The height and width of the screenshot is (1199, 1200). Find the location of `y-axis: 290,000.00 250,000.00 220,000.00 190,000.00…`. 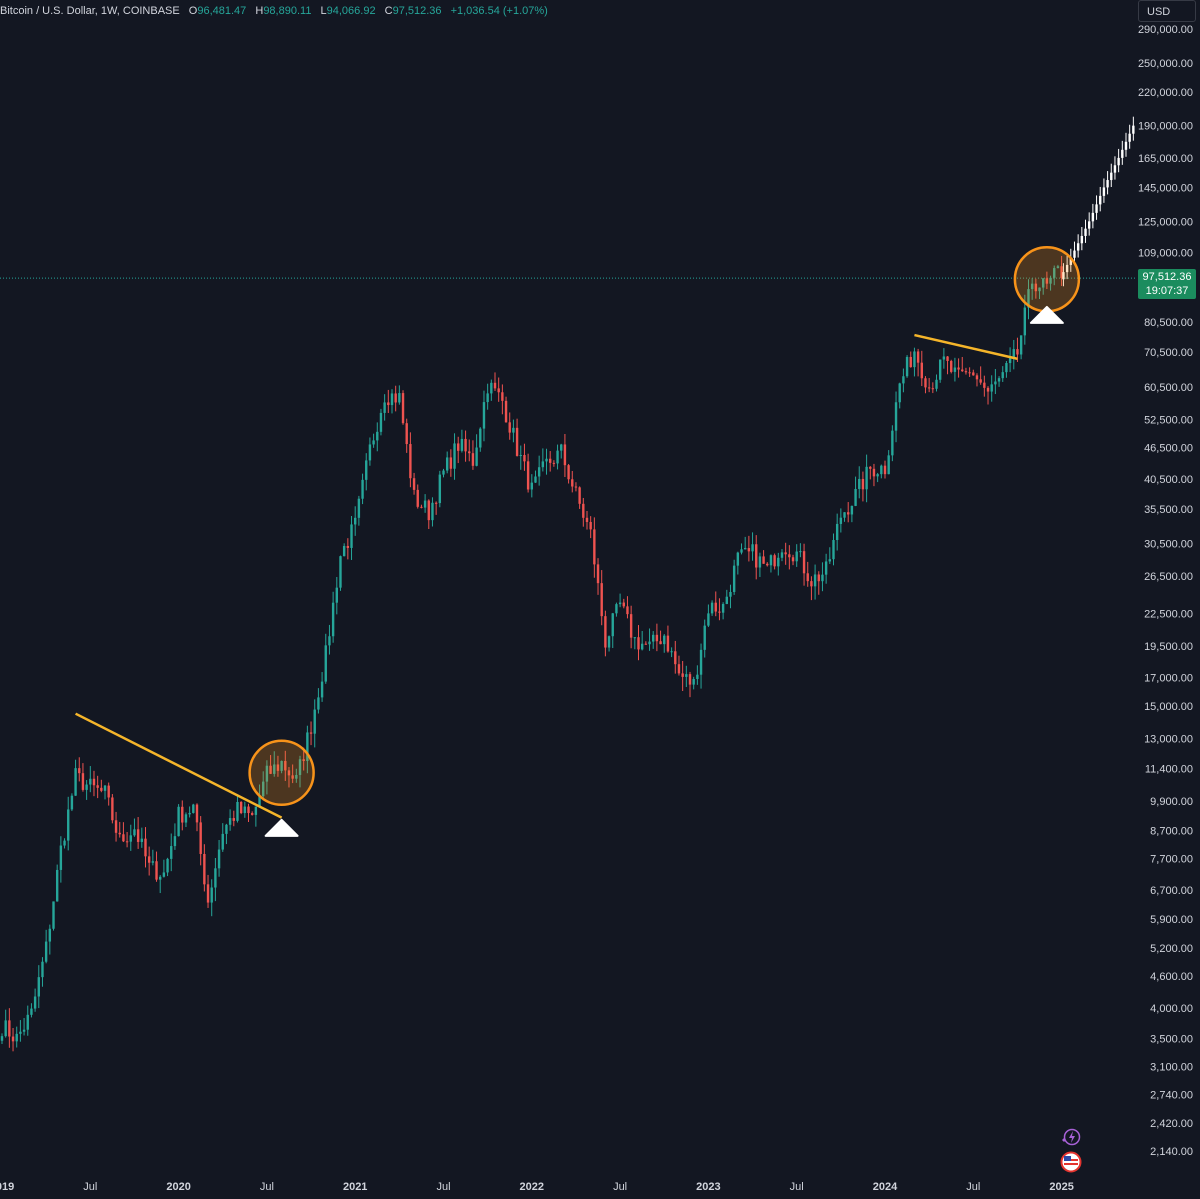

y-axis: 290,000.00 250,000.00 220,000.00 190,000.00… is located at coordinates (1165, 591).